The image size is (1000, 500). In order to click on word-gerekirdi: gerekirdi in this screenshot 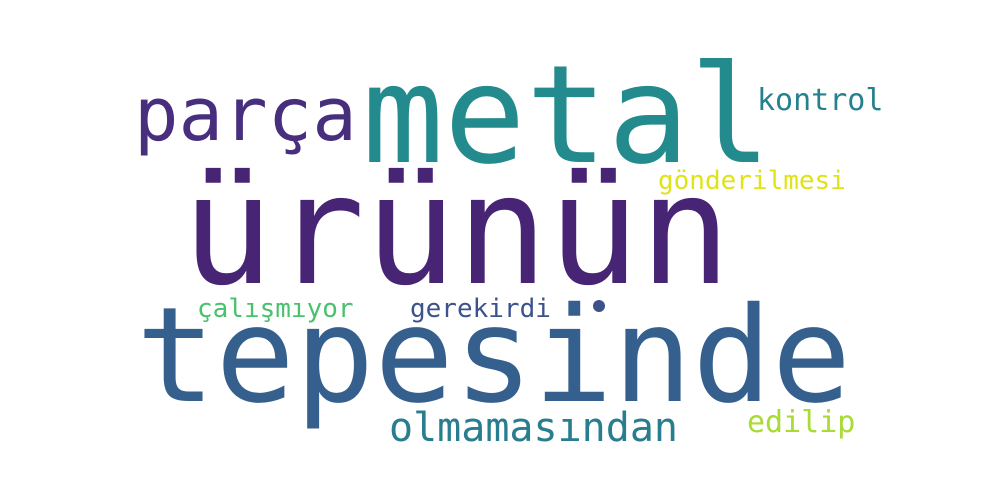, I will do `click(480, 309)`.